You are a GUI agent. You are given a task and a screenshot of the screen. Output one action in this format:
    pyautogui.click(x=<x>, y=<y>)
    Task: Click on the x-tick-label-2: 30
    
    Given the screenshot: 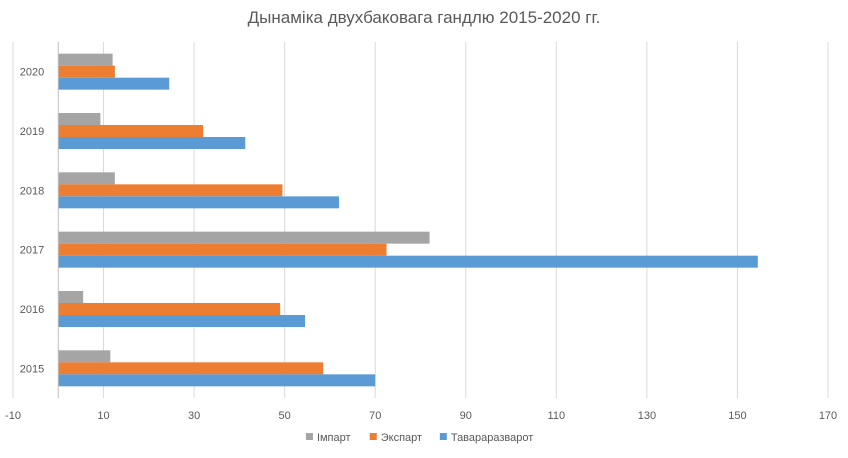 What is the action you would take?
    pyautogui.click(x=194, y=416)
    